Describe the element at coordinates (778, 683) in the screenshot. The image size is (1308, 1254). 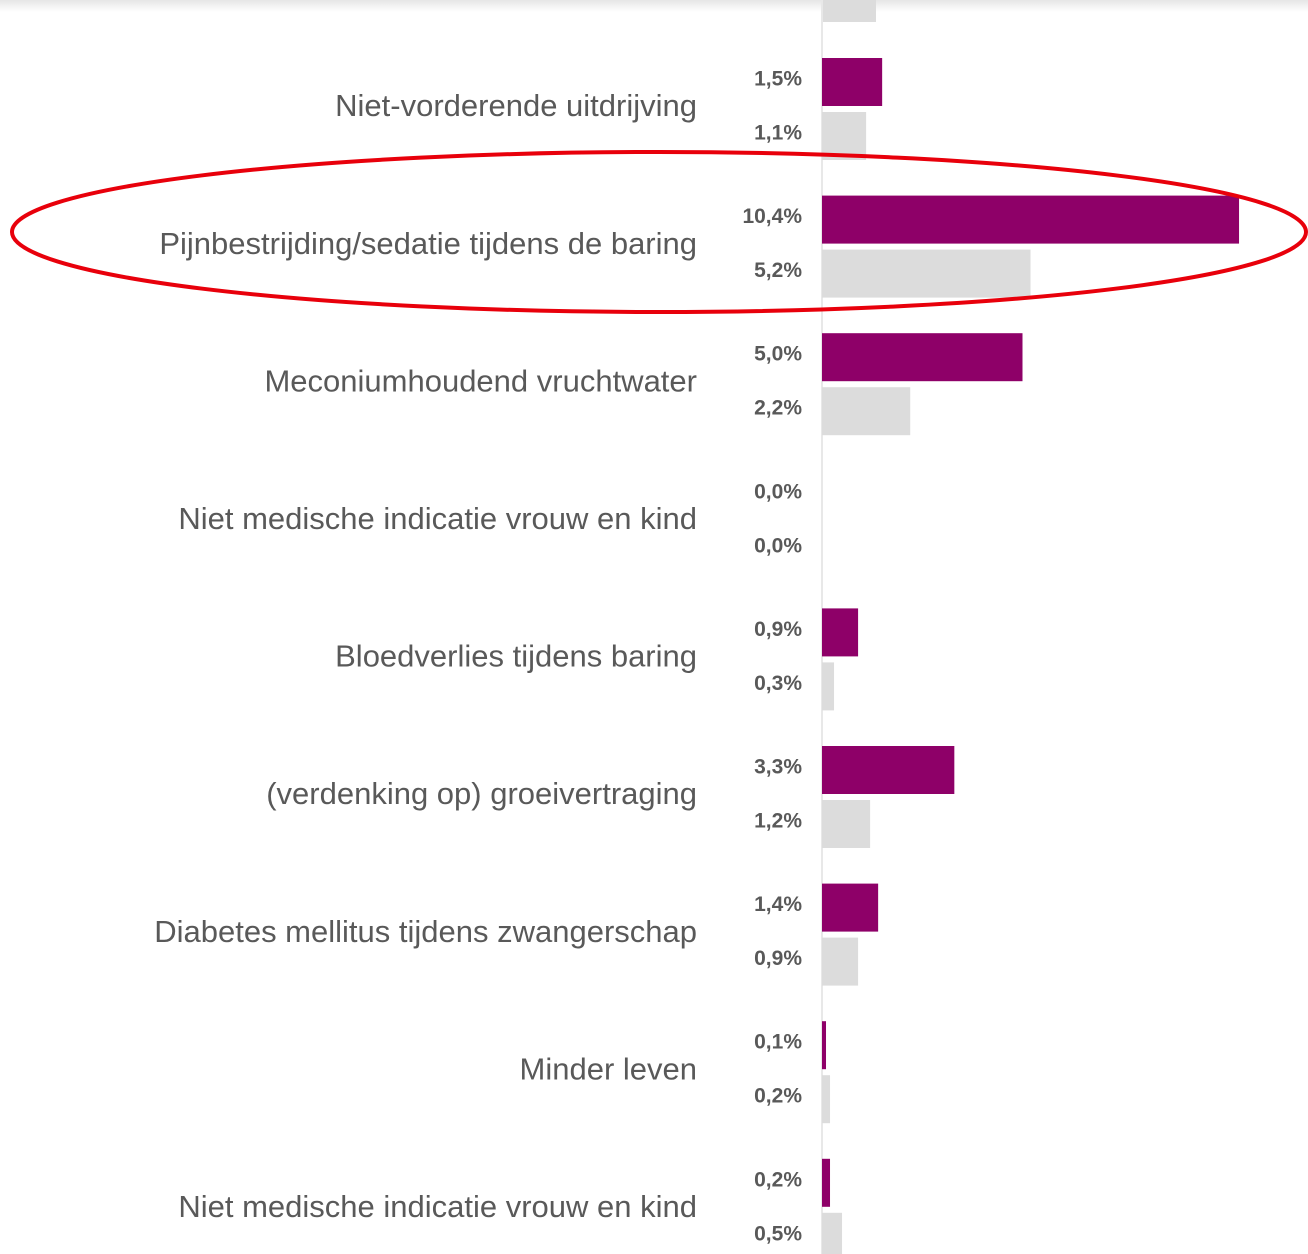
I see `value-label: 0,3%` at that location.